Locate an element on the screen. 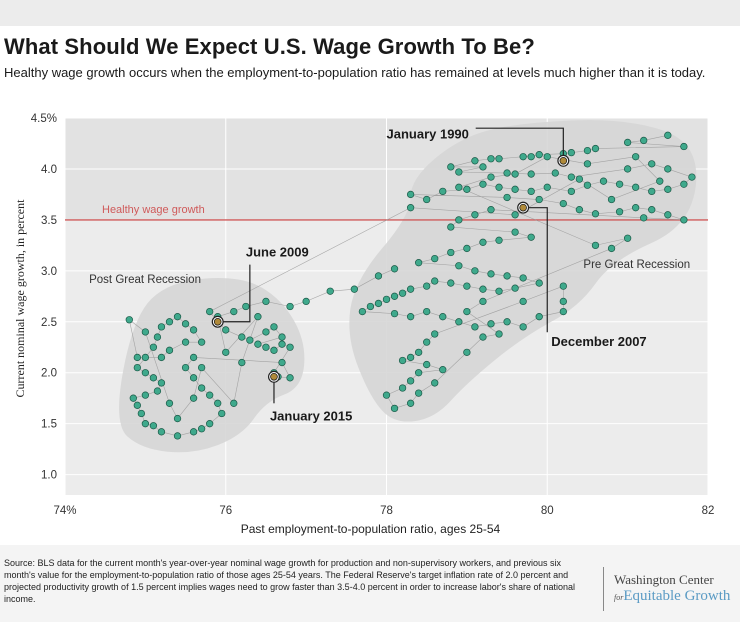 This screenshot has height=622, width=740. x-tick-label: 80 is located at coordinates (547, 511).